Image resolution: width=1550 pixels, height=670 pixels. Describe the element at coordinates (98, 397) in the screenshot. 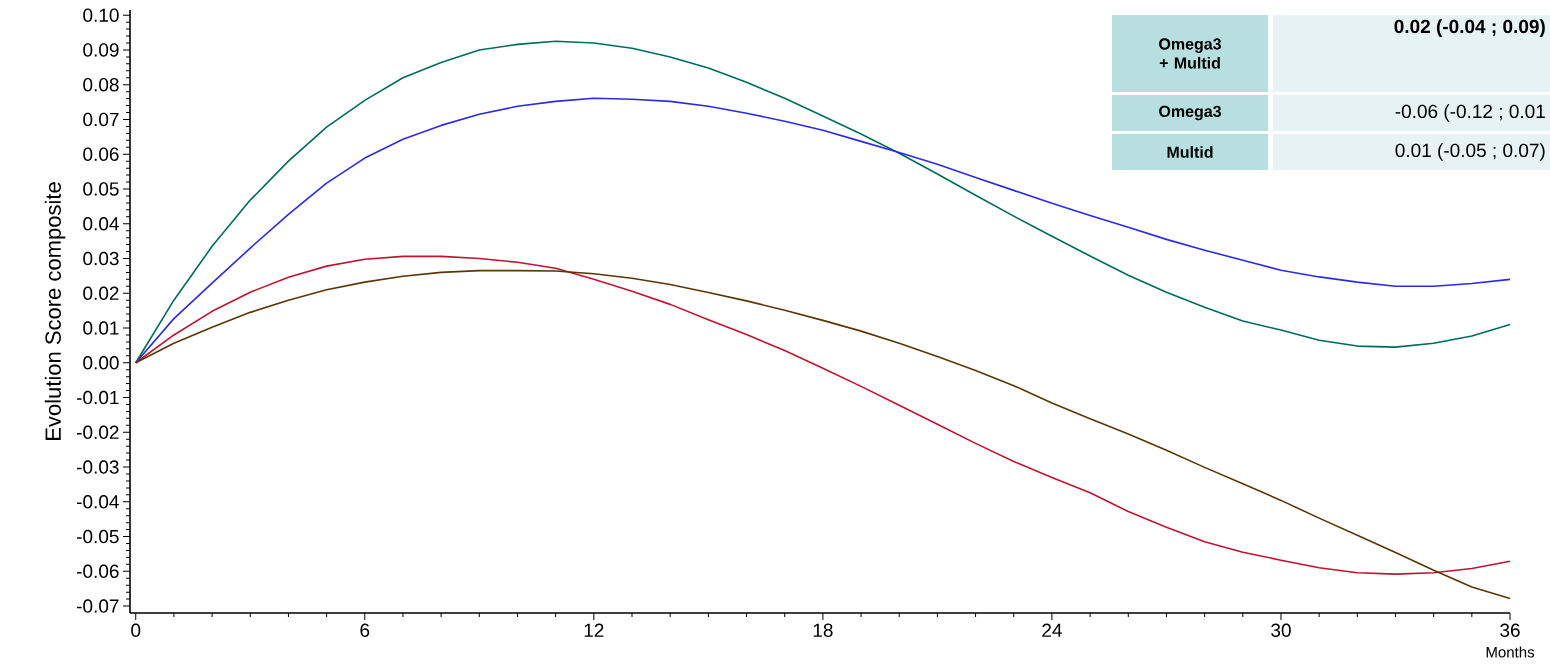

I see `y-tick-label: -0.01` at that location.